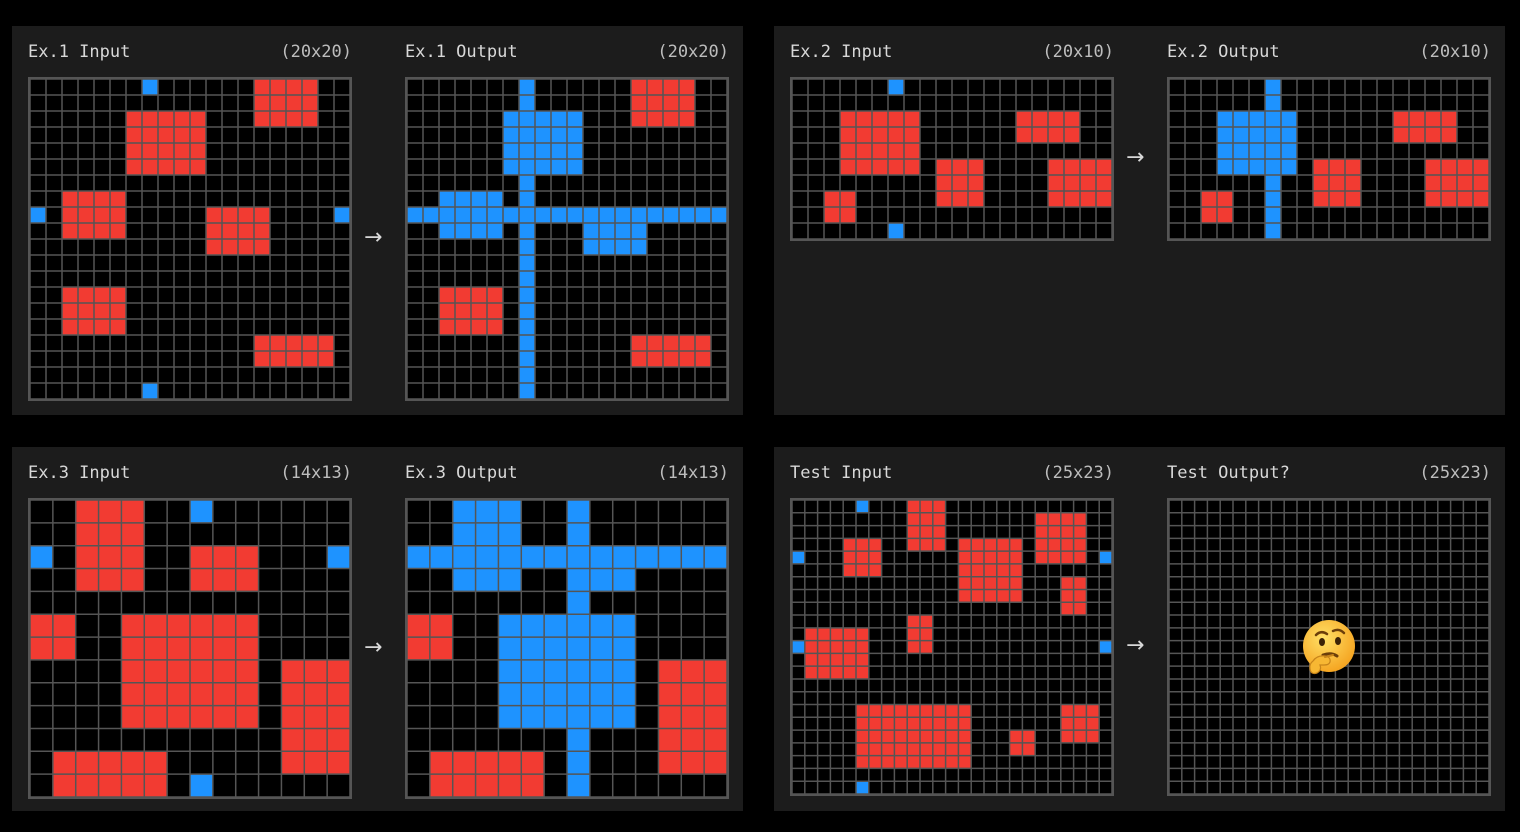 Image resolution: width=1520 pixels, height=832 pixels. Describe the element at coordinates (841, 473) in the screenshot. I see `input-grid-title: Test Input` at that location.